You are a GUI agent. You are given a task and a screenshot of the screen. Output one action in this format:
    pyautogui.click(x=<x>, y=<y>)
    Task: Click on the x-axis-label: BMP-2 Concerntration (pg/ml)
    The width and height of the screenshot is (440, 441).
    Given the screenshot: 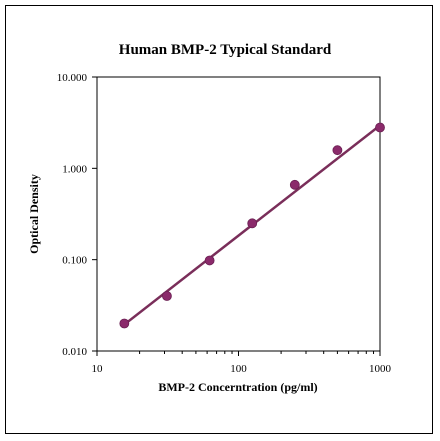 What is the action you would take?
    pyautogui.click(x=237, y=387)
    